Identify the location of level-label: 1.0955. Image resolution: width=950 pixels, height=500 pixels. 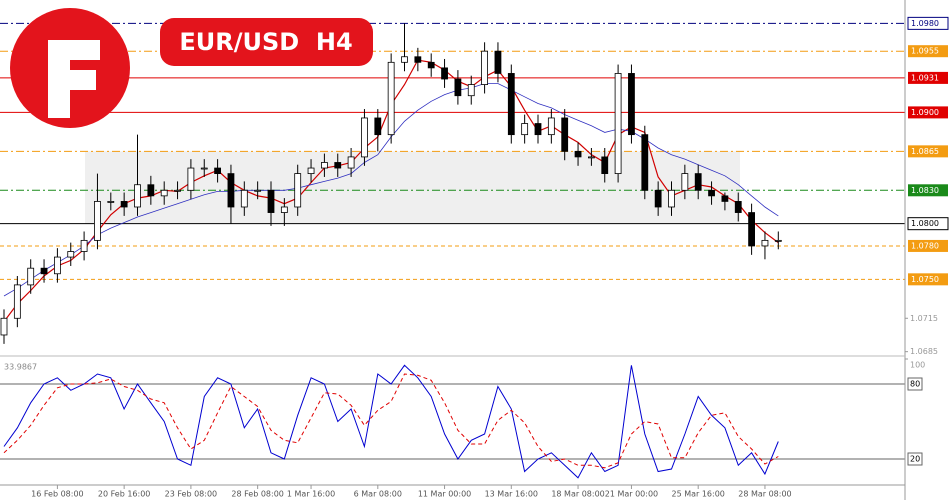
(925, 51).